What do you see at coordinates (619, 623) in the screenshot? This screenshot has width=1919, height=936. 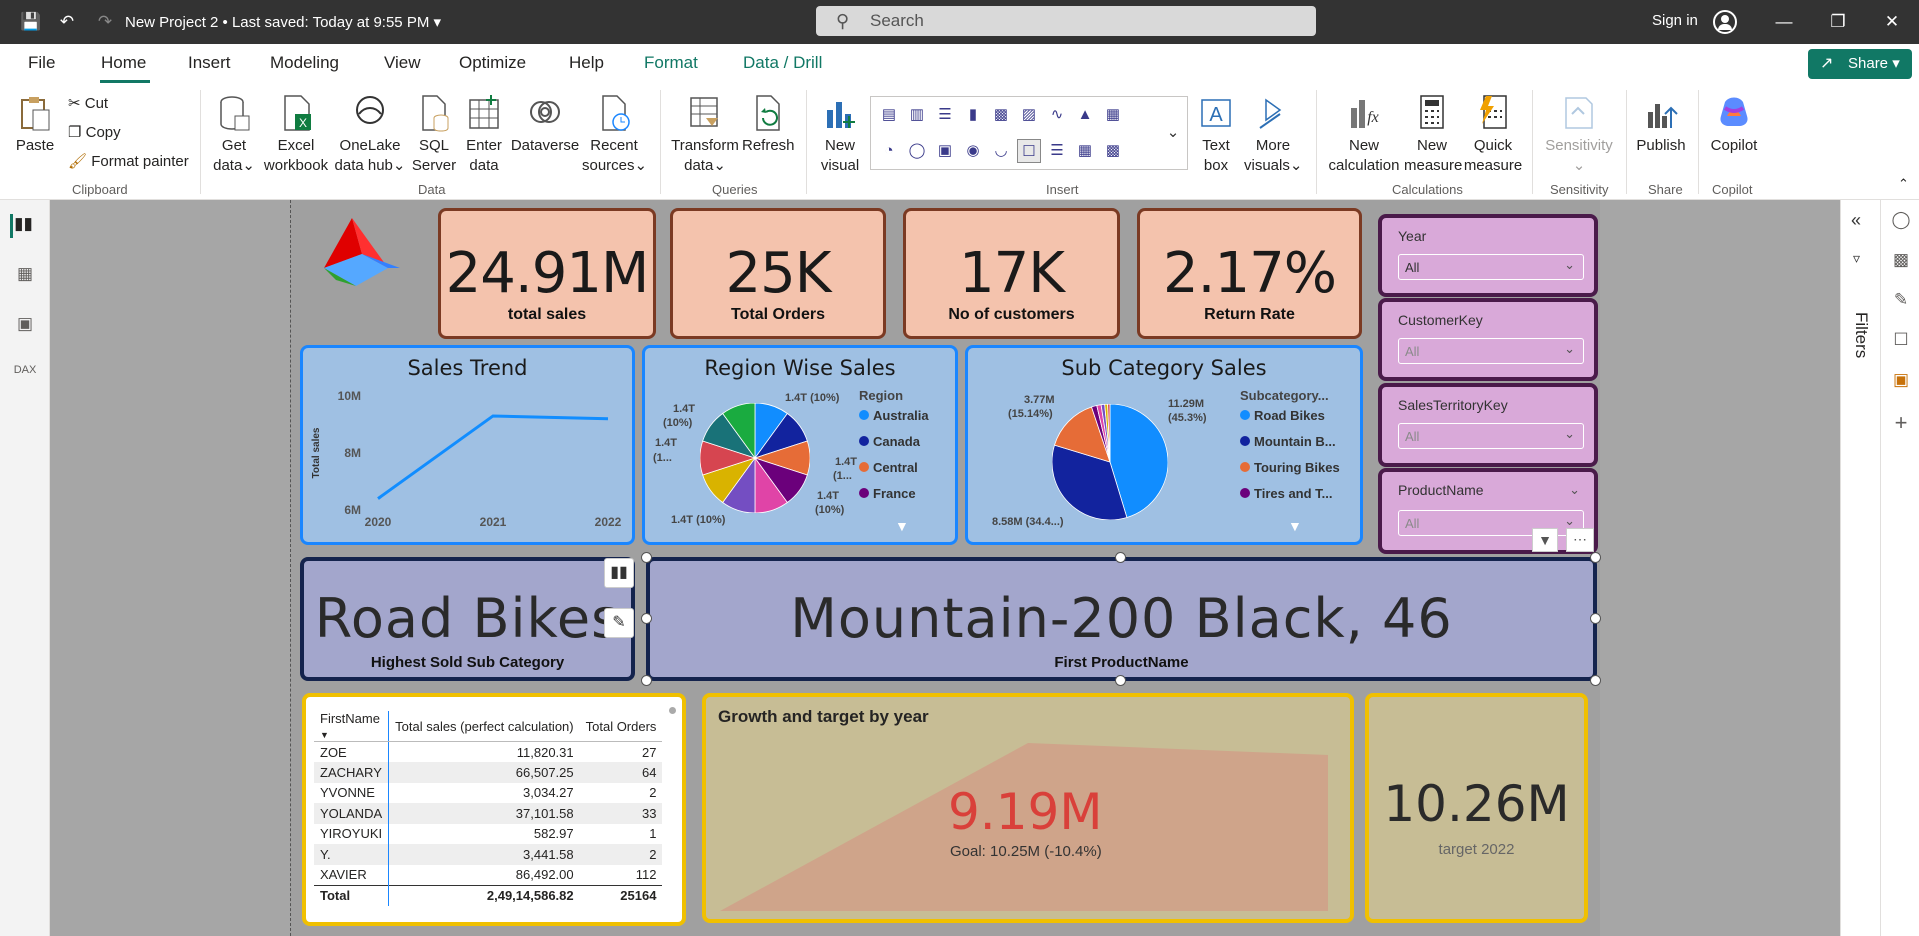 I see `format-visual-icon: ✎` at bounding box center [619, 623].